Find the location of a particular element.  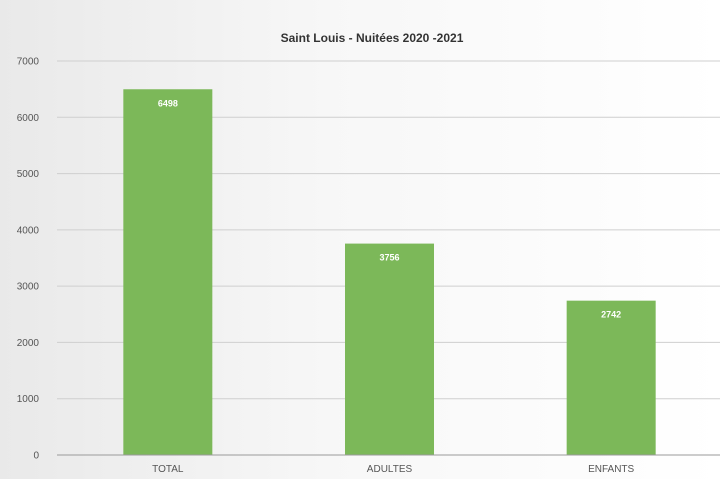

x-tick-label-total: TOTAL is located at coordinates (168, 469).